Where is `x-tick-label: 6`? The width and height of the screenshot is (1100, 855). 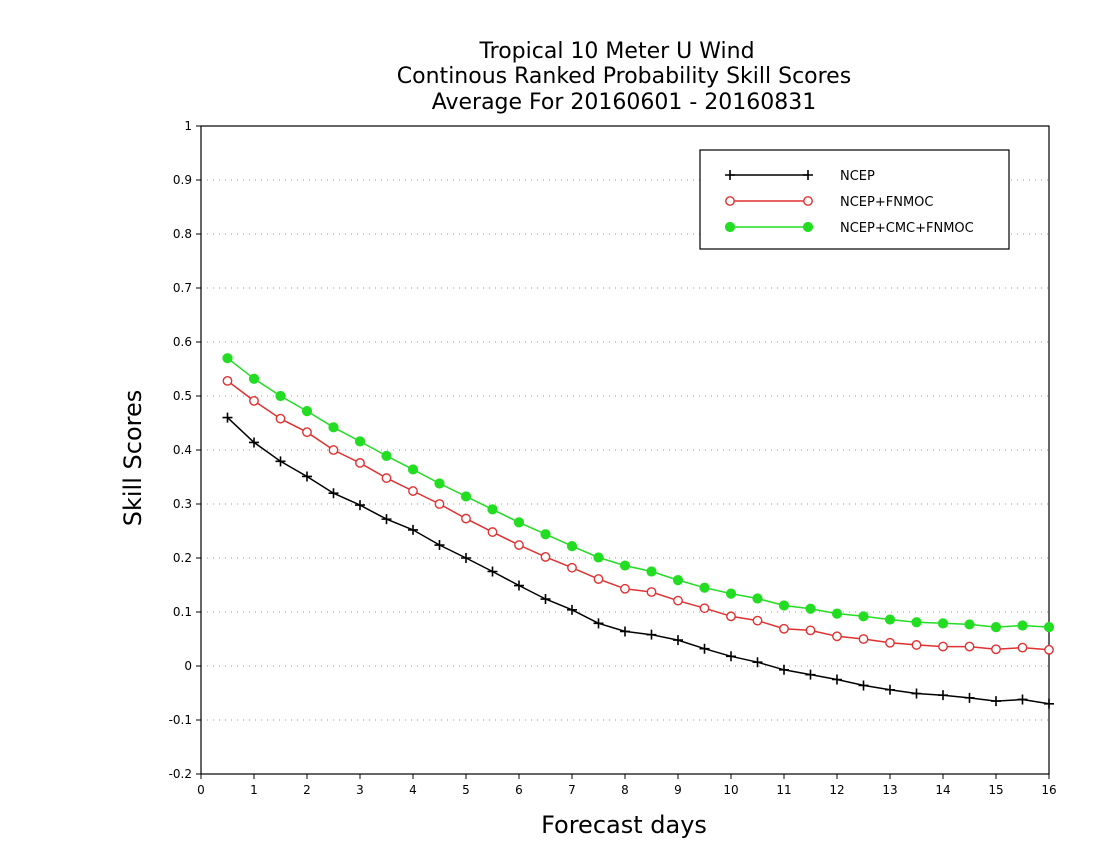 x-tick-label: 6 is located at coordinates (519, 790).